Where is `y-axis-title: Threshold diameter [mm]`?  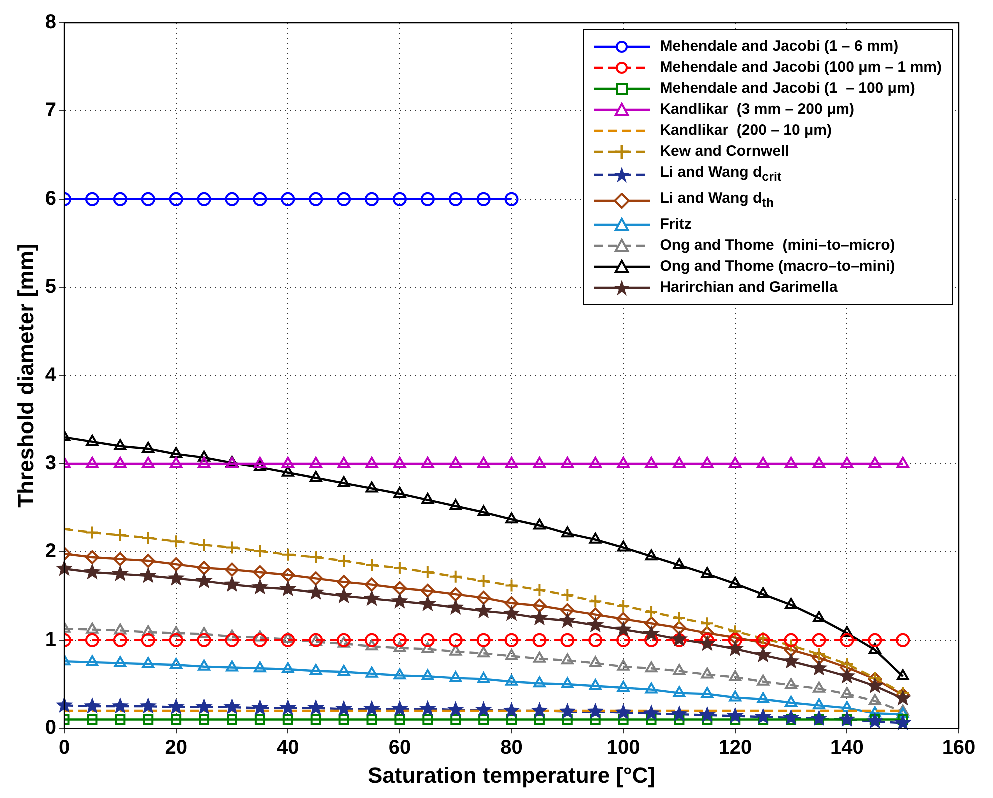
y-axis-title: Threshold diameter [mm] is located at coordinates (25, 376).